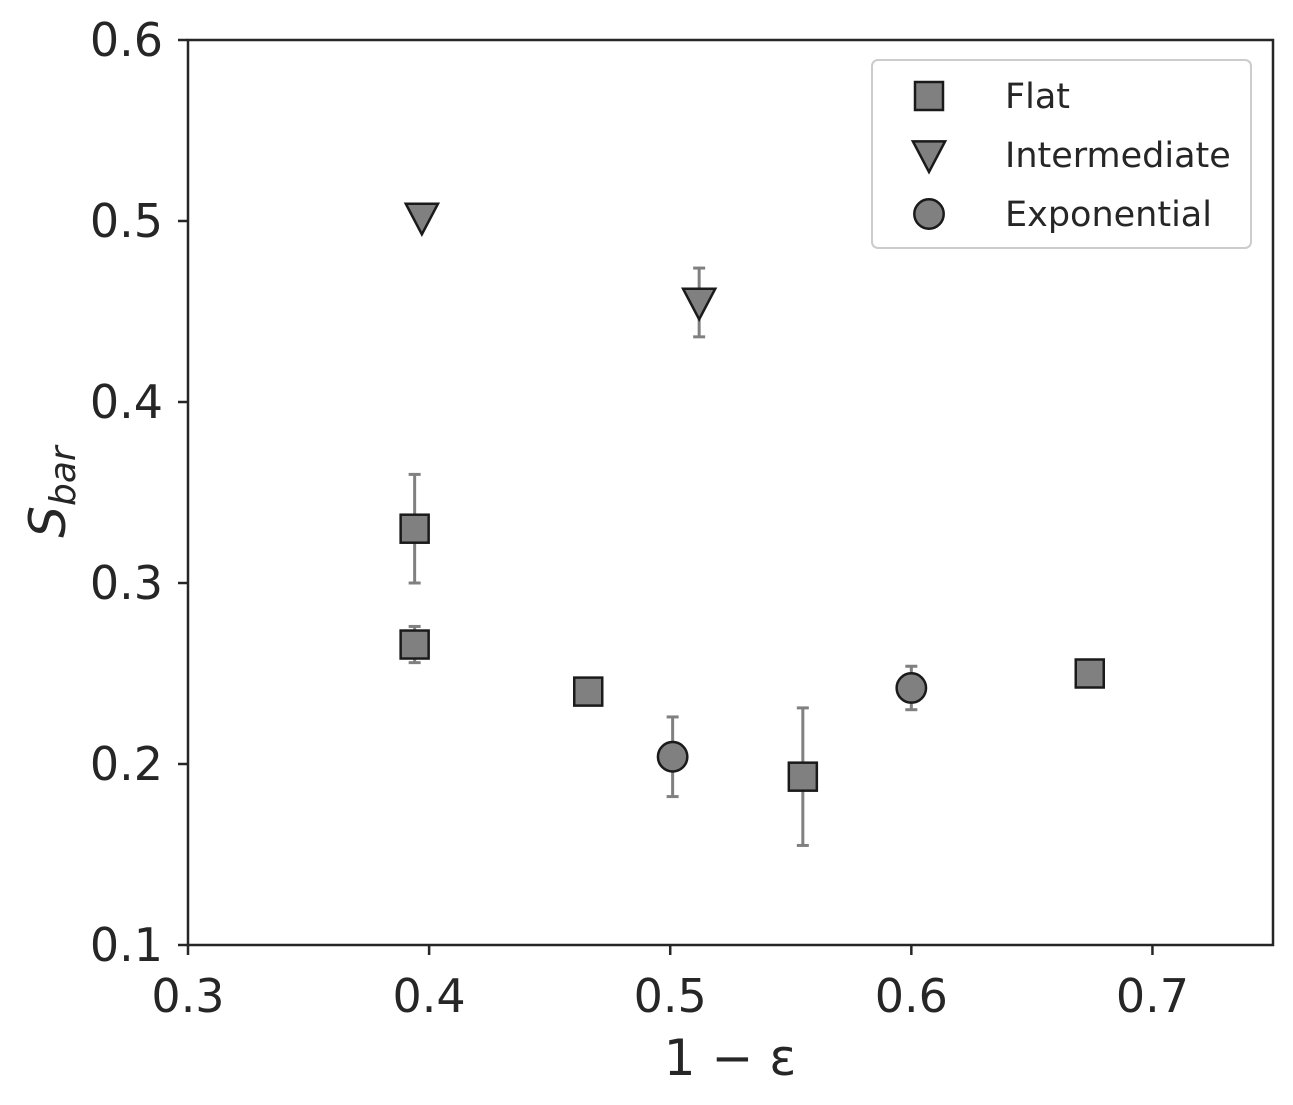 The image size is (1293, 1105). I want to click on legend-marker-exponential, so click(929, 214).